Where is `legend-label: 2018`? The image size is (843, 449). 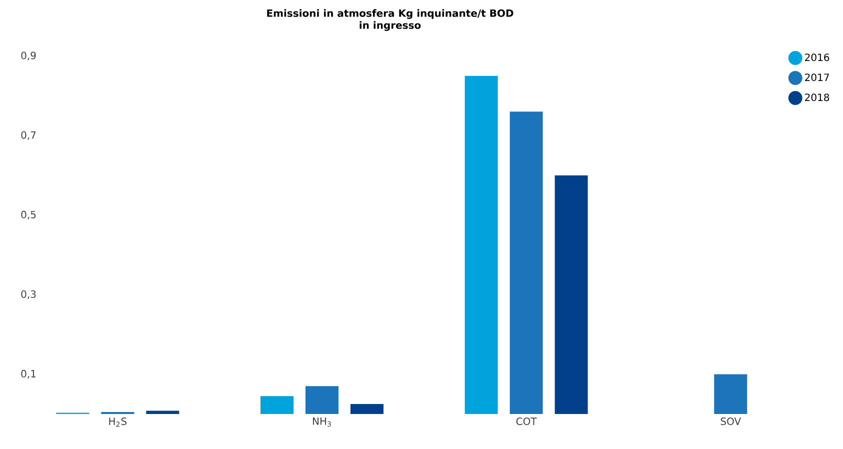 legend-label: 2018 is located at coordinates (817, 98).